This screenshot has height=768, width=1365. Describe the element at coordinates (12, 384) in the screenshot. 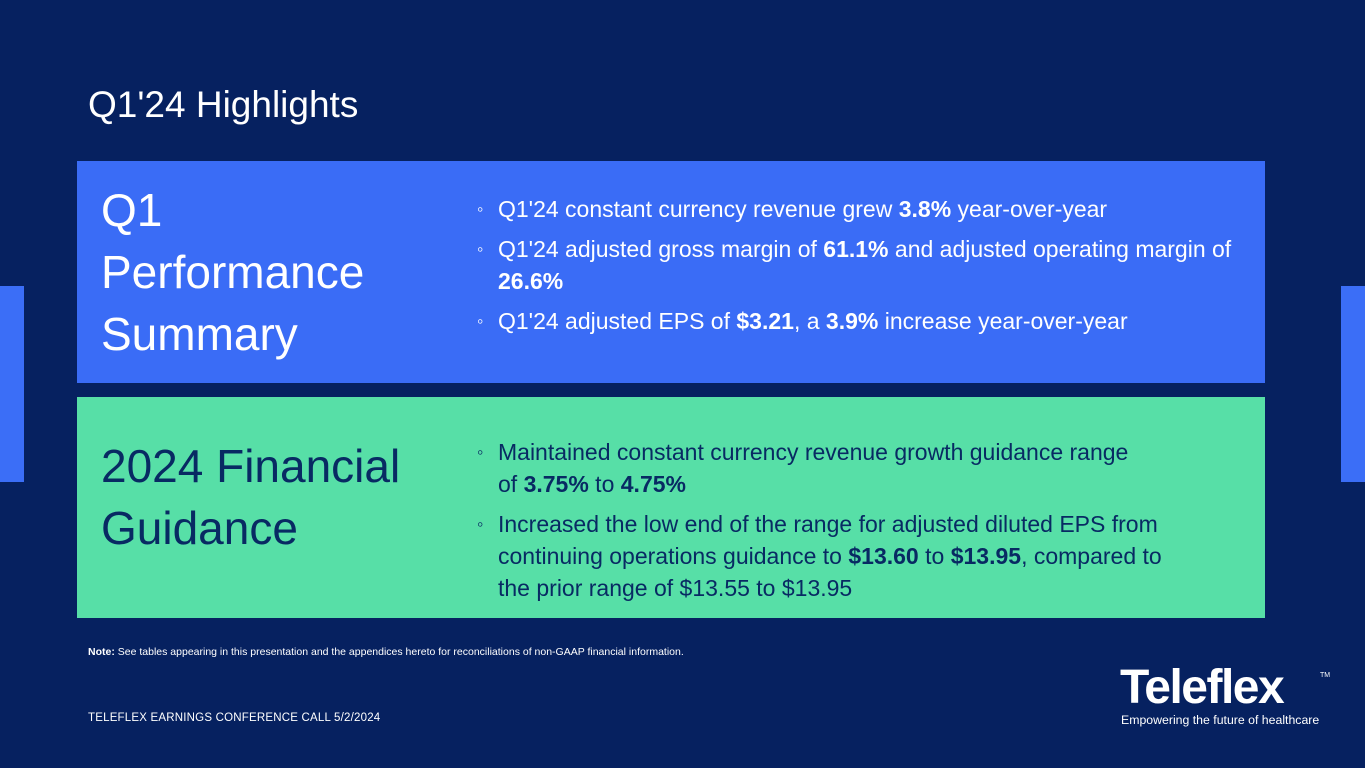

I see `left-edge-accent` at that location.